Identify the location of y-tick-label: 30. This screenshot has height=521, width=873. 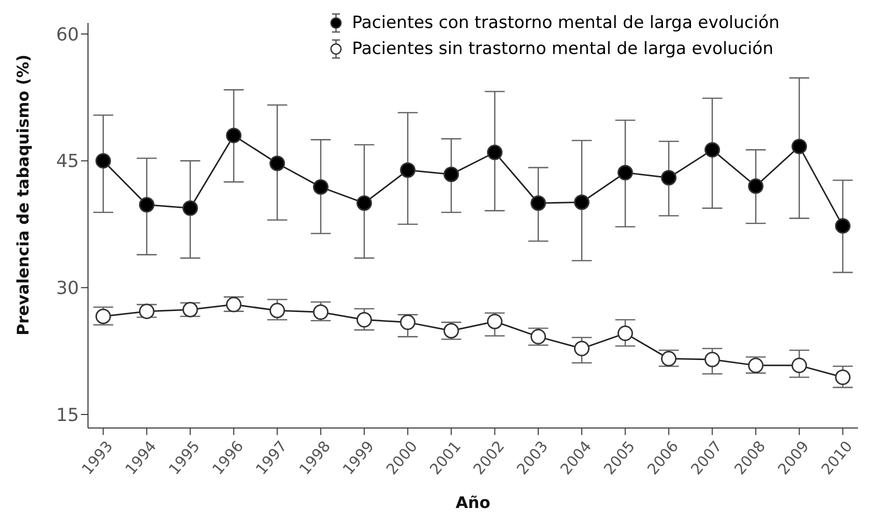
(67, 289).